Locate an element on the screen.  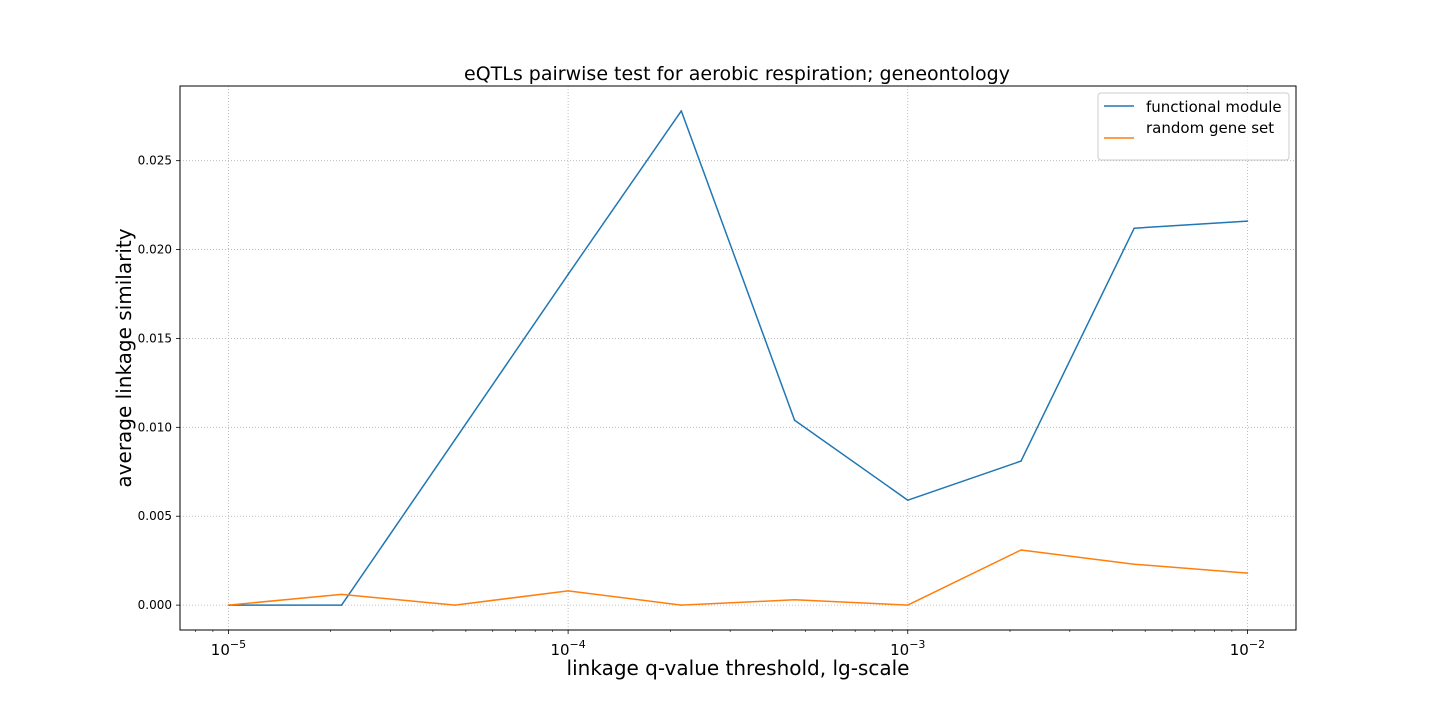
y-axis-ticks: 0.000 0.005 0.010 0.015 0.020 0.025 is located at coordinates (159, 383).